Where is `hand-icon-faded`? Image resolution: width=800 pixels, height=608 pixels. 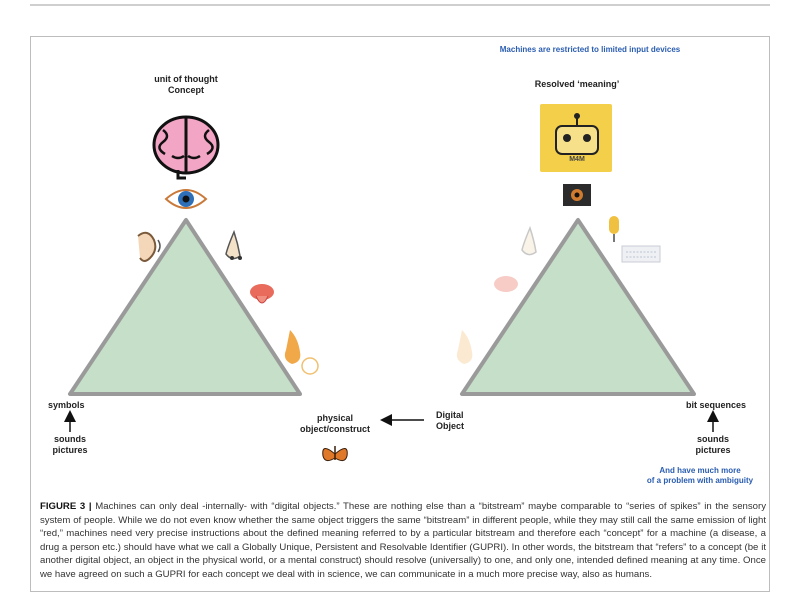 hand-icon-faded is located at coordinates (464, 347).